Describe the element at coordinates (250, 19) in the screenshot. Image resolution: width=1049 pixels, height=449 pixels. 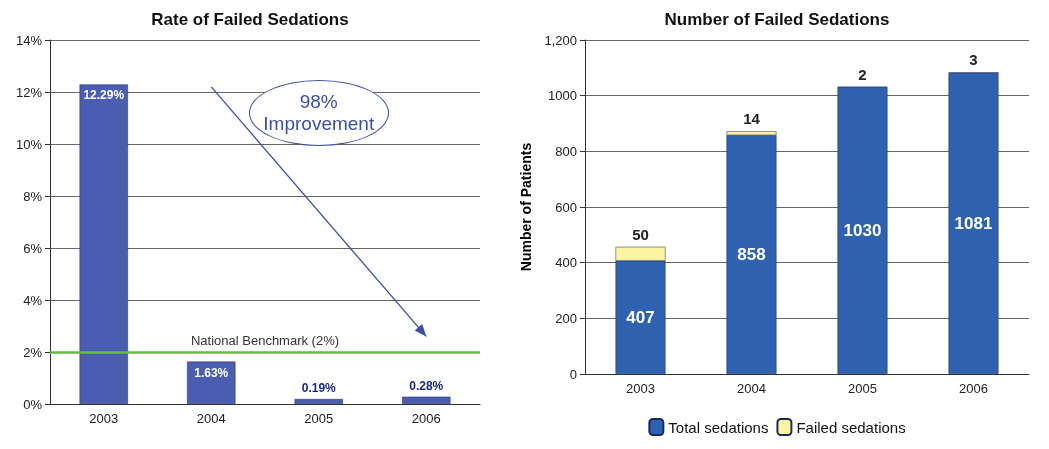
I see `chart-title: Rate of Failed Sedations` at that location.